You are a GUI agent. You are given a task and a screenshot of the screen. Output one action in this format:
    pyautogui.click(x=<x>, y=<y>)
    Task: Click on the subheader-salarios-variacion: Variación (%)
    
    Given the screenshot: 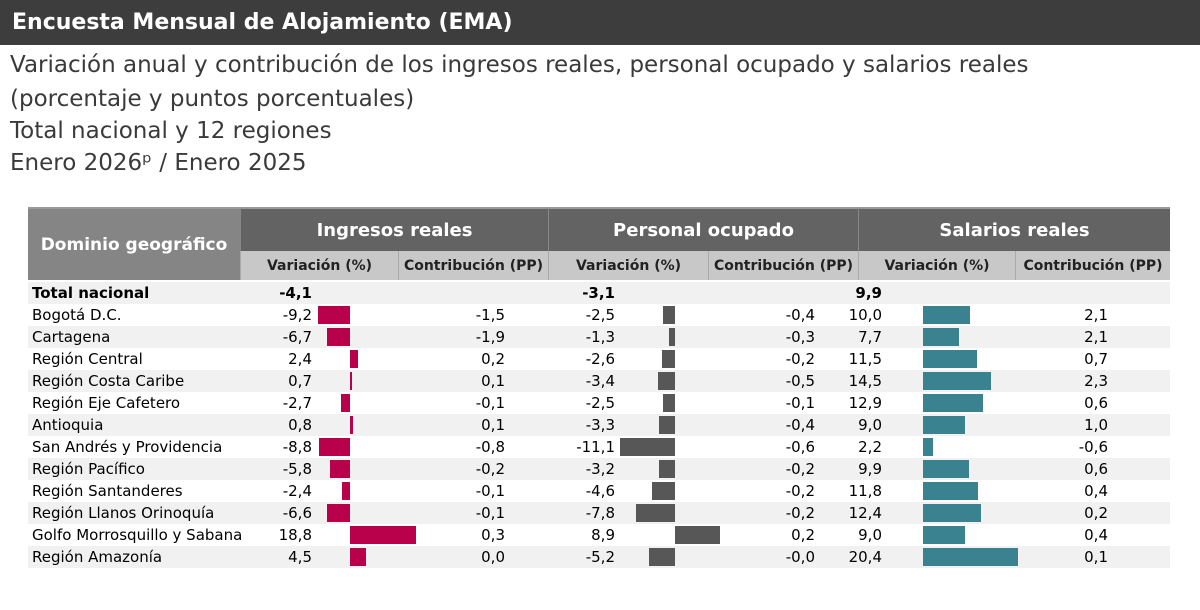 What is the action you would take?
    pyautogui.click(x=936, y=265)
    